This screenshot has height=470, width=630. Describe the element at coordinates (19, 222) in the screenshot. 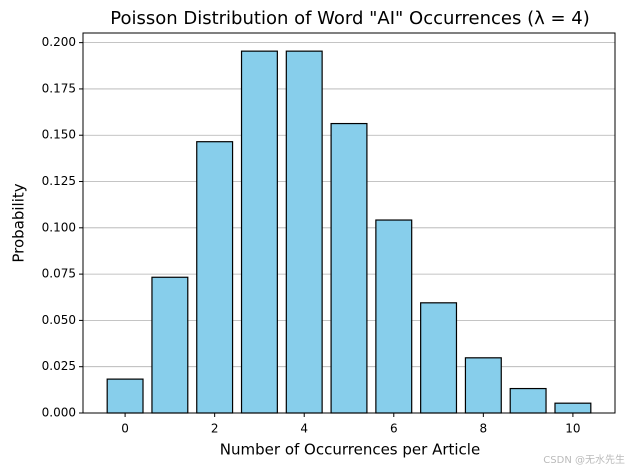

I see `y-axis-label: Probability` at that location.